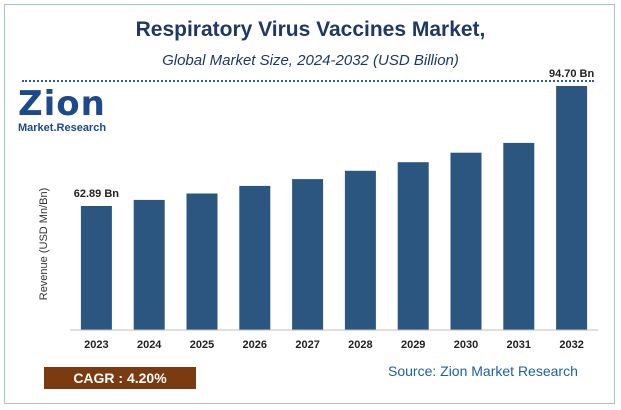 The width and height of the screenshot is (621, 410). Describe the element at coordinates (413, 345) in the screenshot. I see `x-tick-2029: 2029` at that location.